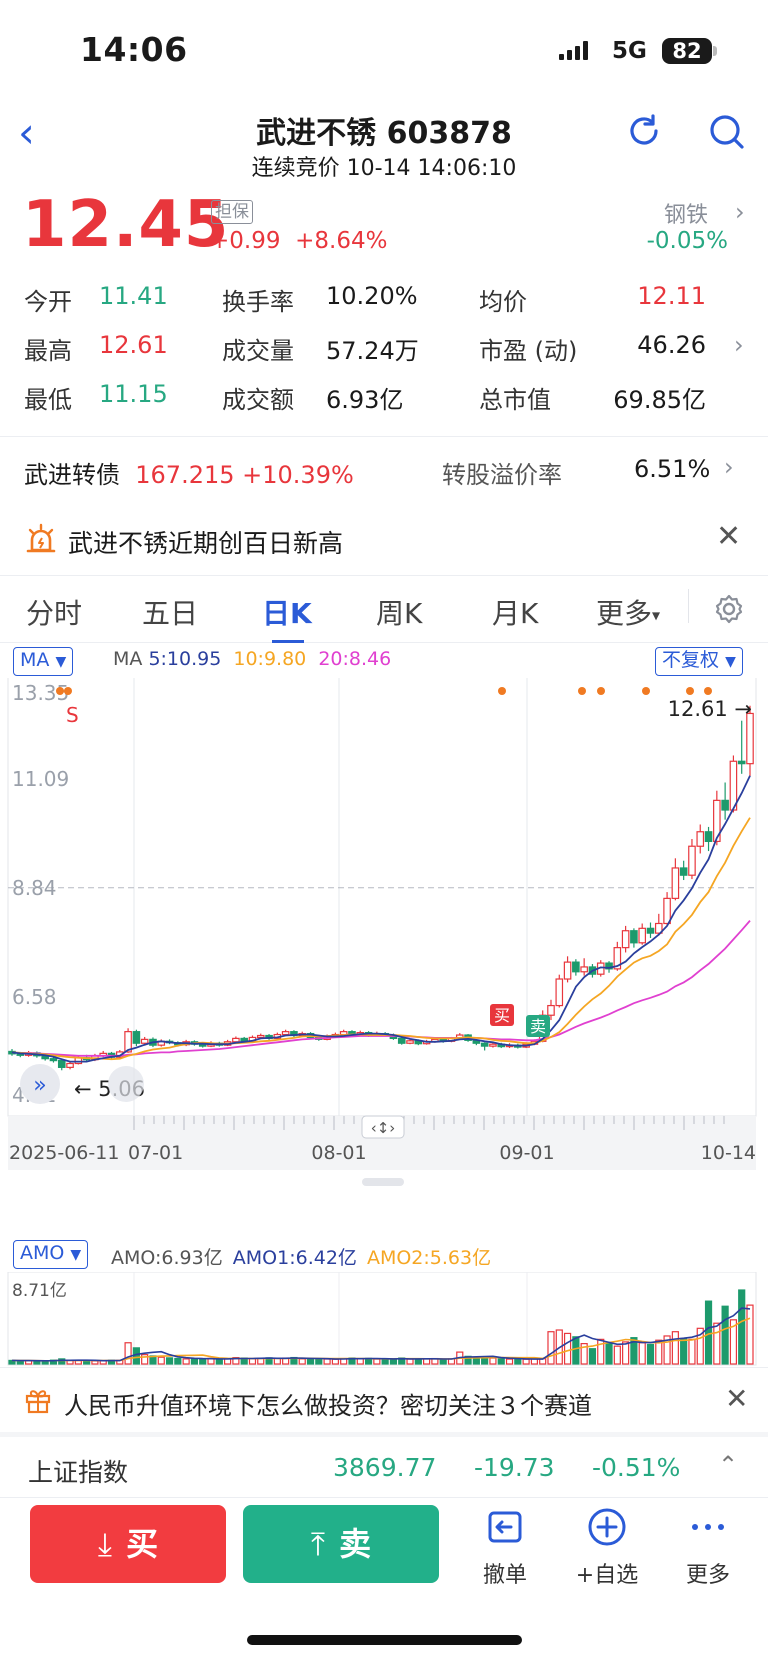 This screenshot has height=1663, width=768. Describe the element at coordinates (318, 1544) in the screenshot. I see `sell-arrow-icon: ⤒` at that location.